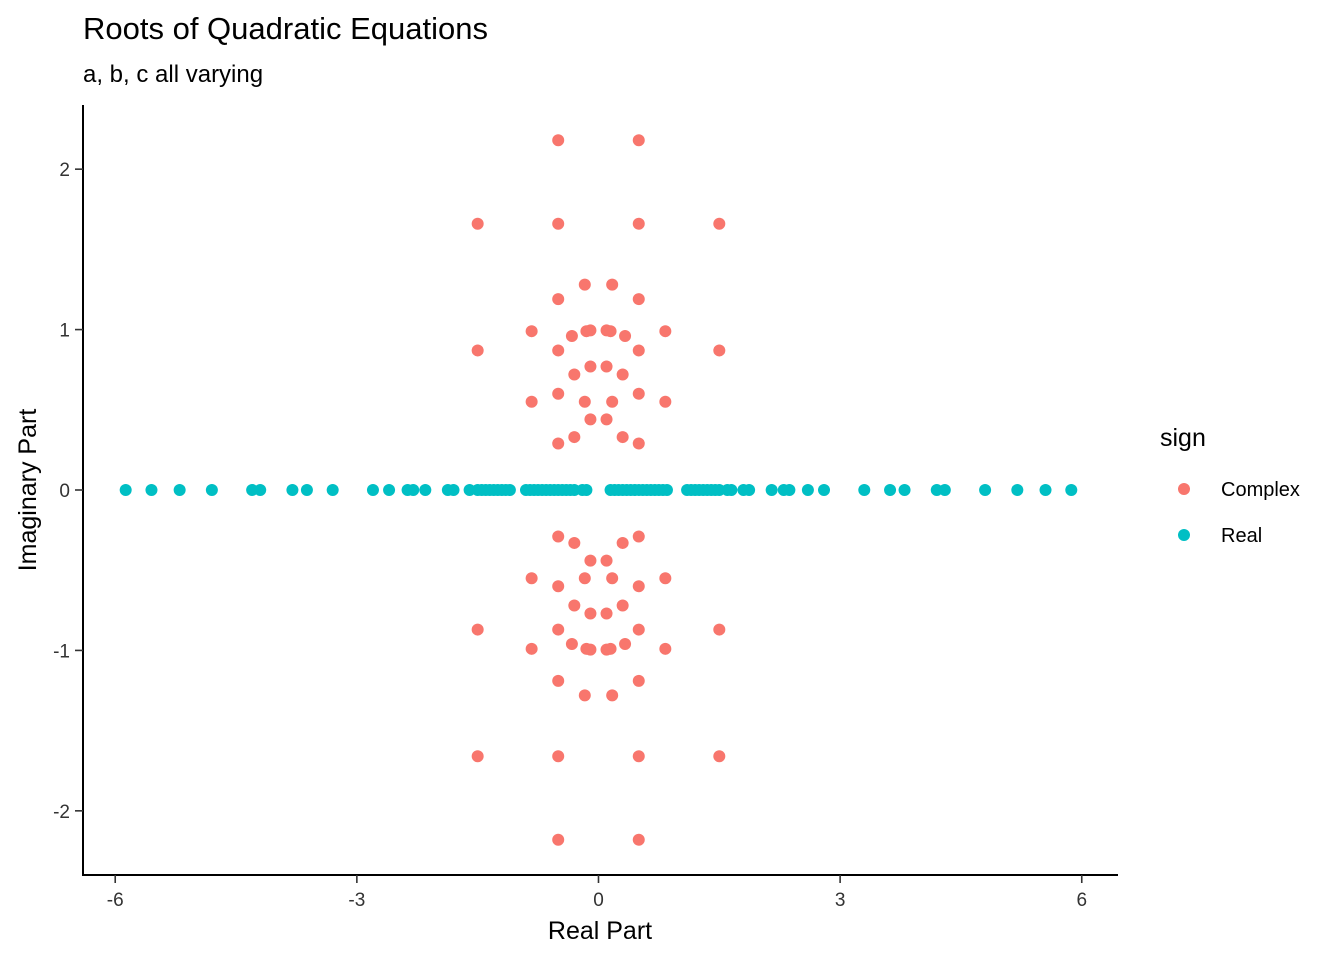 The width and height of the screenshot is (1344, 960). Describe the element at coordinates (64, 170) in the screenshot. I see `y-tick-label: 2` at that location.